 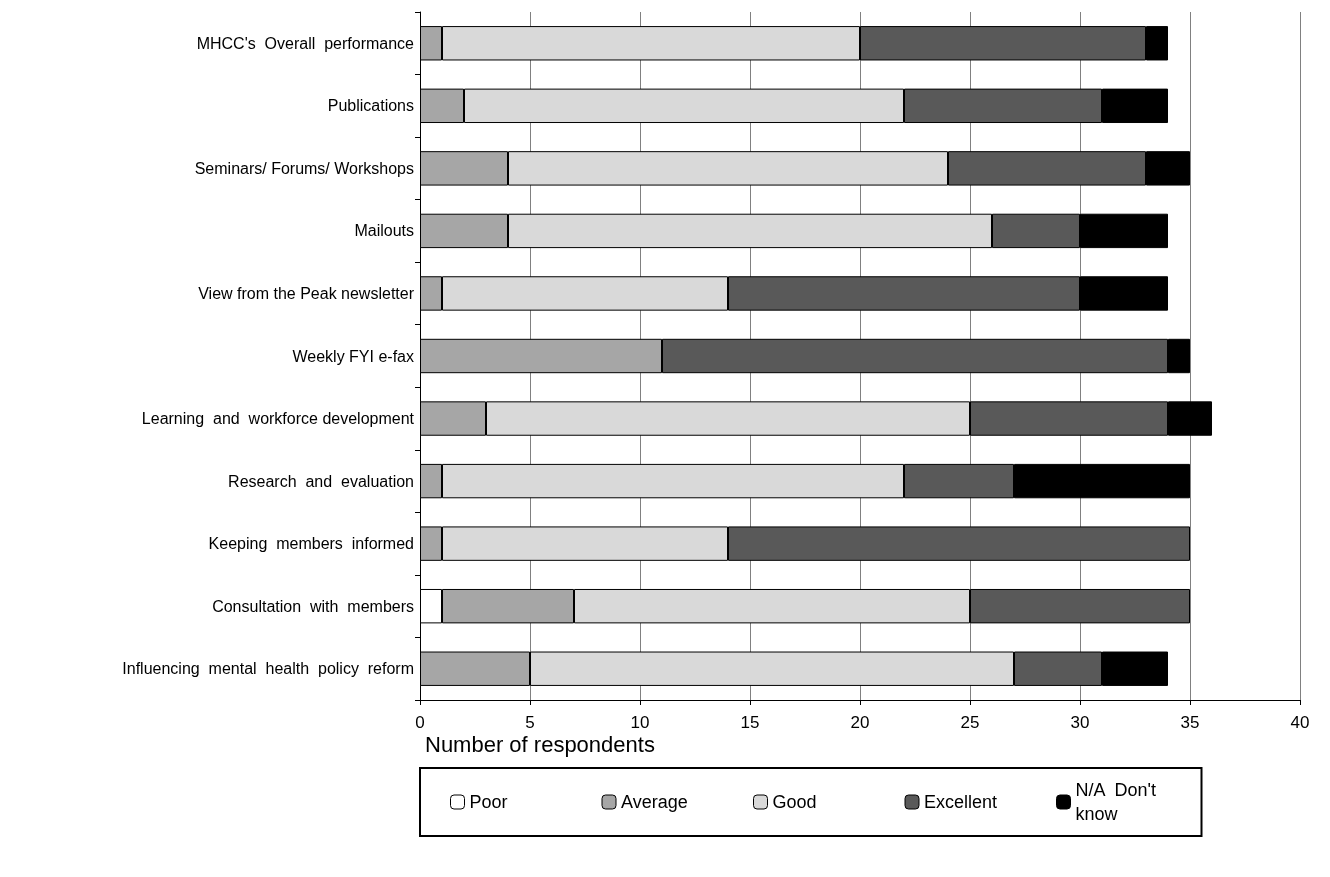 I want to click on legend-label: Excellent, so click(x=961, y=802).